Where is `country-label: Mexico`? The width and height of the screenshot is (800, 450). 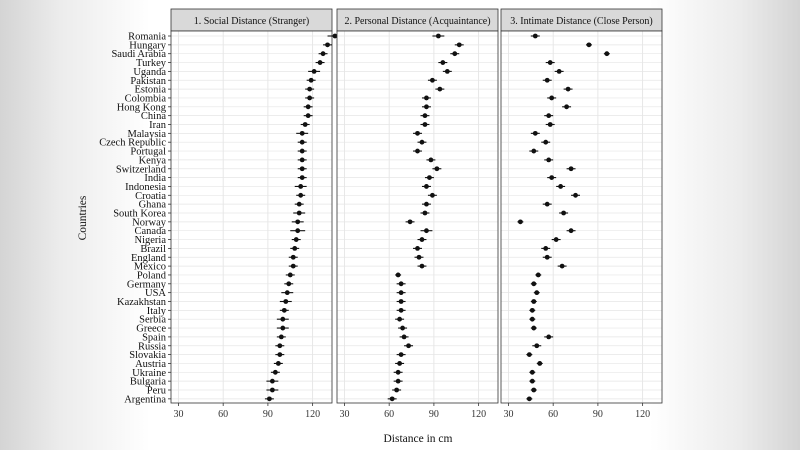
country-label: Mexico is located at coordinates (150, 267).